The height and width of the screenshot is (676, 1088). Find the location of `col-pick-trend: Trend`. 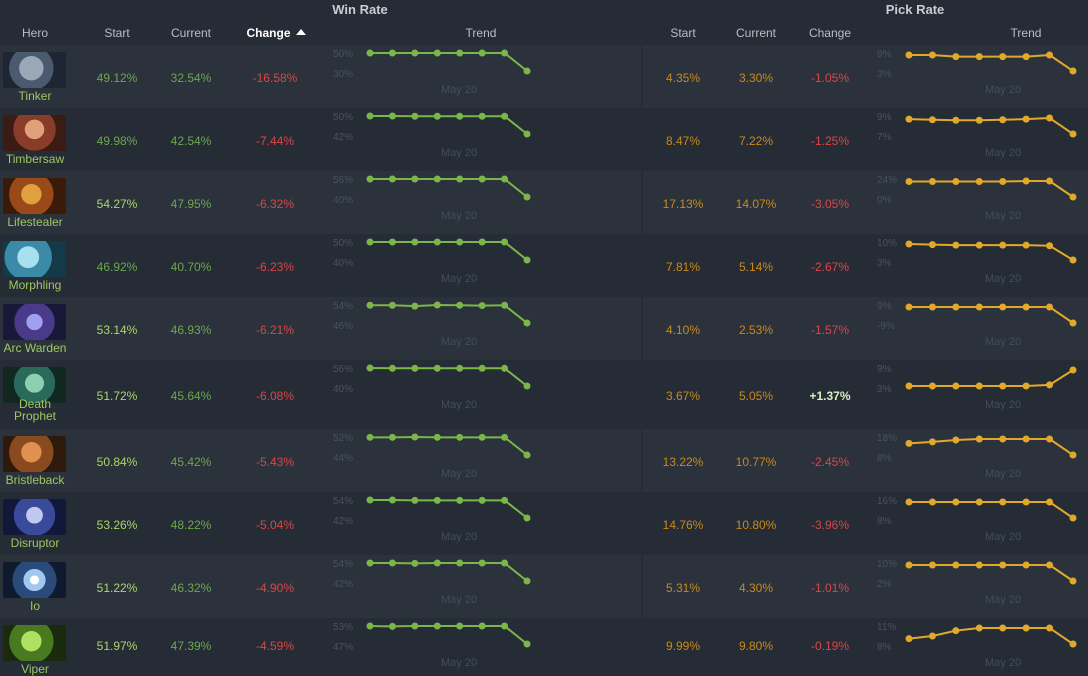

col-pick-trend: Trend is located at coordinates (1026, 33).